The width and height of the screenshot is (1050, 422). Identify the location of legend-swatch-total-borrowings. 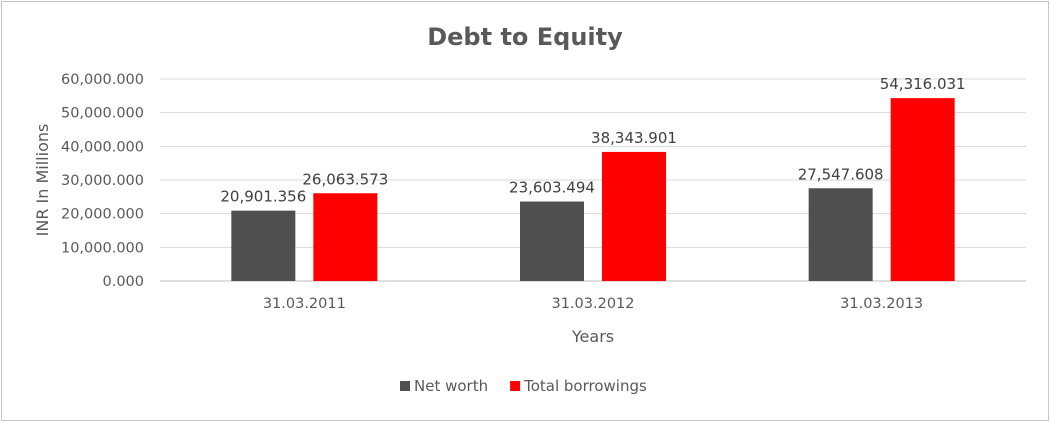
(515, 386).